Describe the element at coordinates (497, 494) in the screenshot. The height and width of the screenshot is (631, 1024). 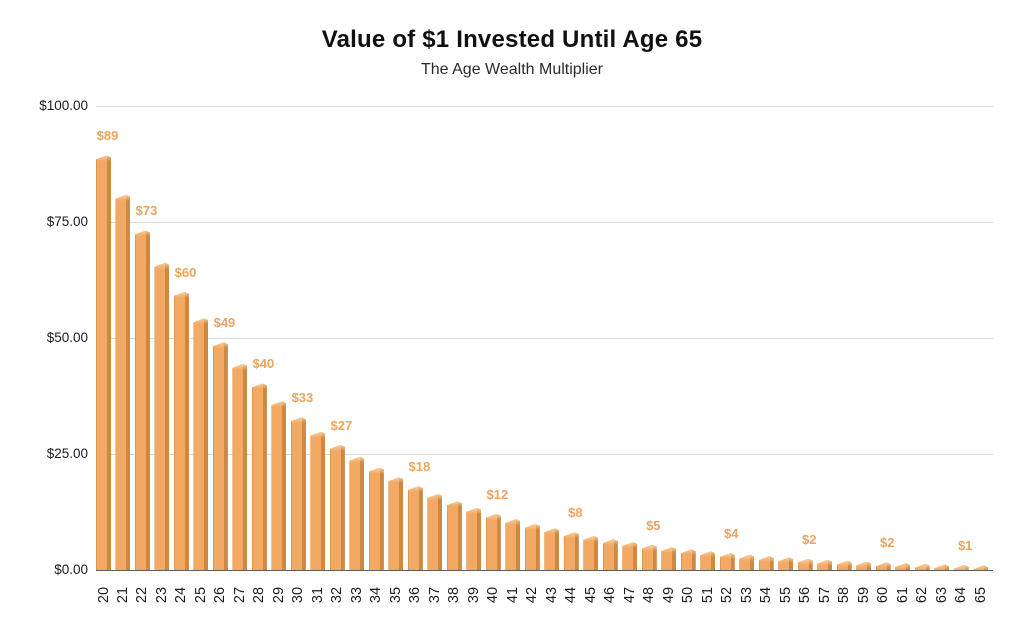
I see `data-label-age-40: $12` at that location.